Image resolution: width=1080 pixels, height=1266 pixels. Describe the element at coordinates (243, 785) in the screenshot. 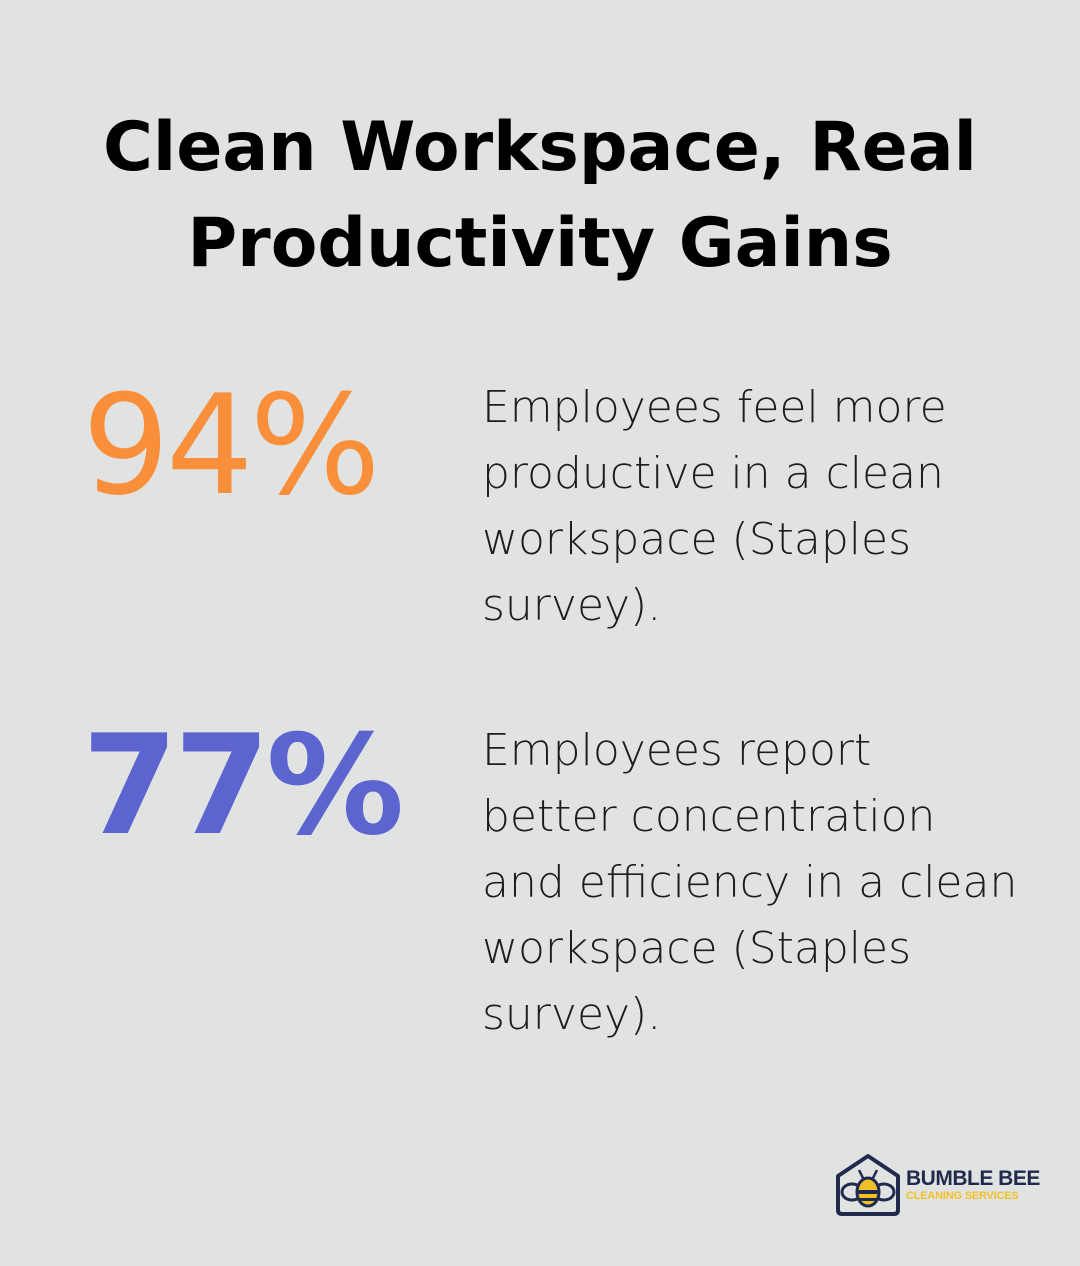

I see `stat-value-77: 77%` at that location.